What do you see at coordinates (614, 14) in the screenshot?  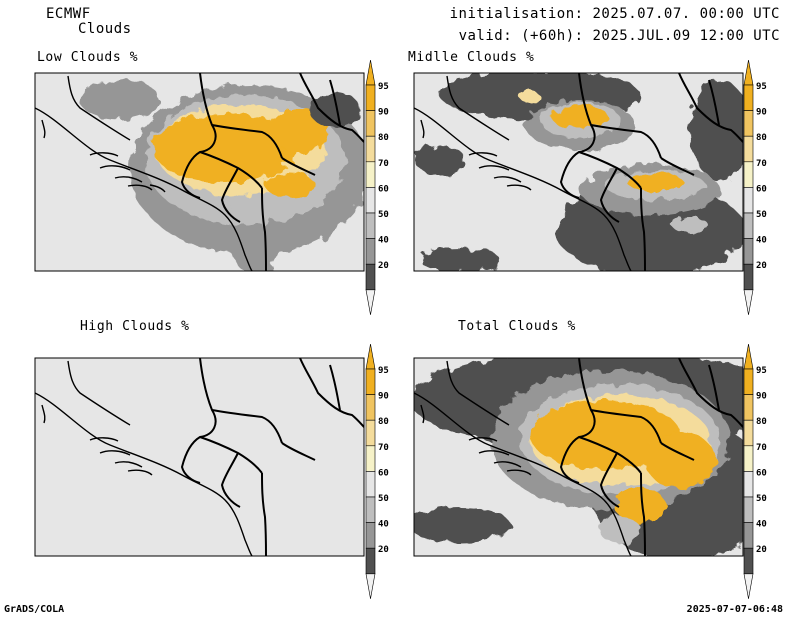 I see `init-time: initialisation: 2025.07.07. 00:00 UTC` at bounding box center [614, 14].